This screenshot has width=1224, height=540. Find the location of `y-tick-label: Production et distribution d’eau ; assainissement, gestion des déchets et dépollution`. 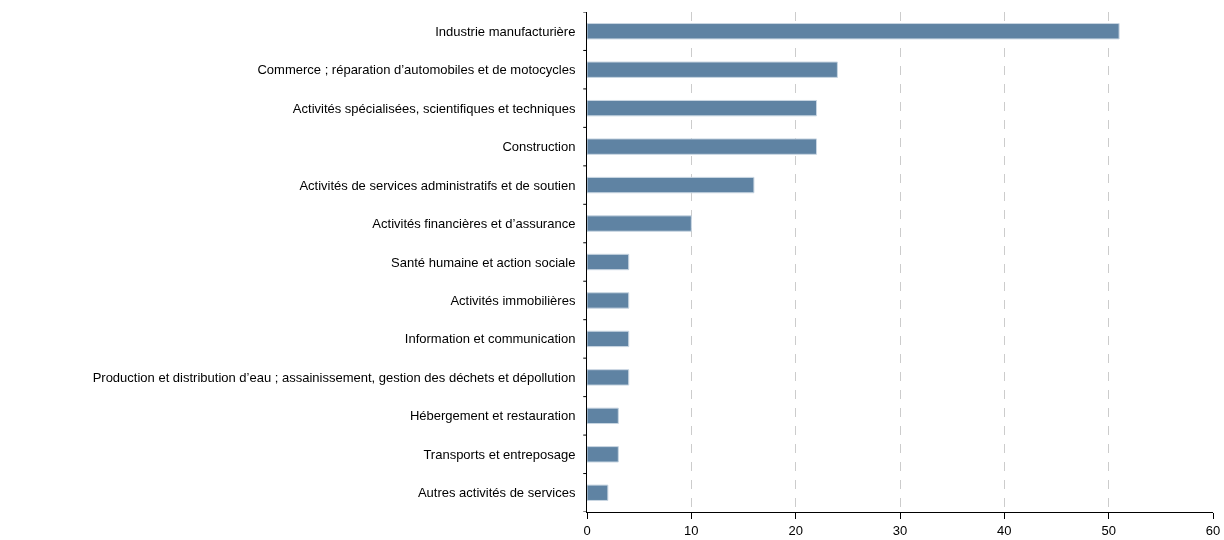

y-tick-label: Production et distribution d’eau ; assainissement, gestion des déchets et dépollution is located at coordinates (334, 377).